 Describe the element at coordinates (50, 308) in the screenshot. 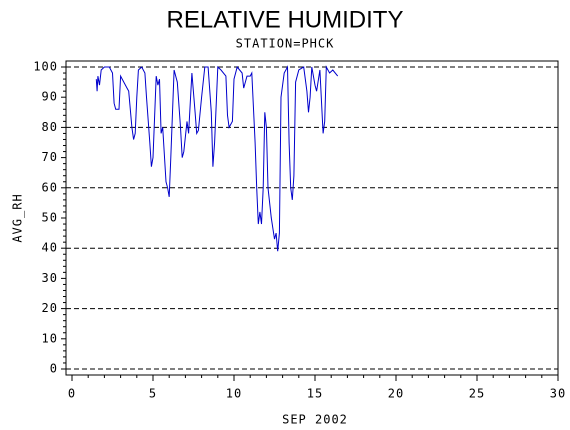

I see `y-tick-label: 20` at that location.